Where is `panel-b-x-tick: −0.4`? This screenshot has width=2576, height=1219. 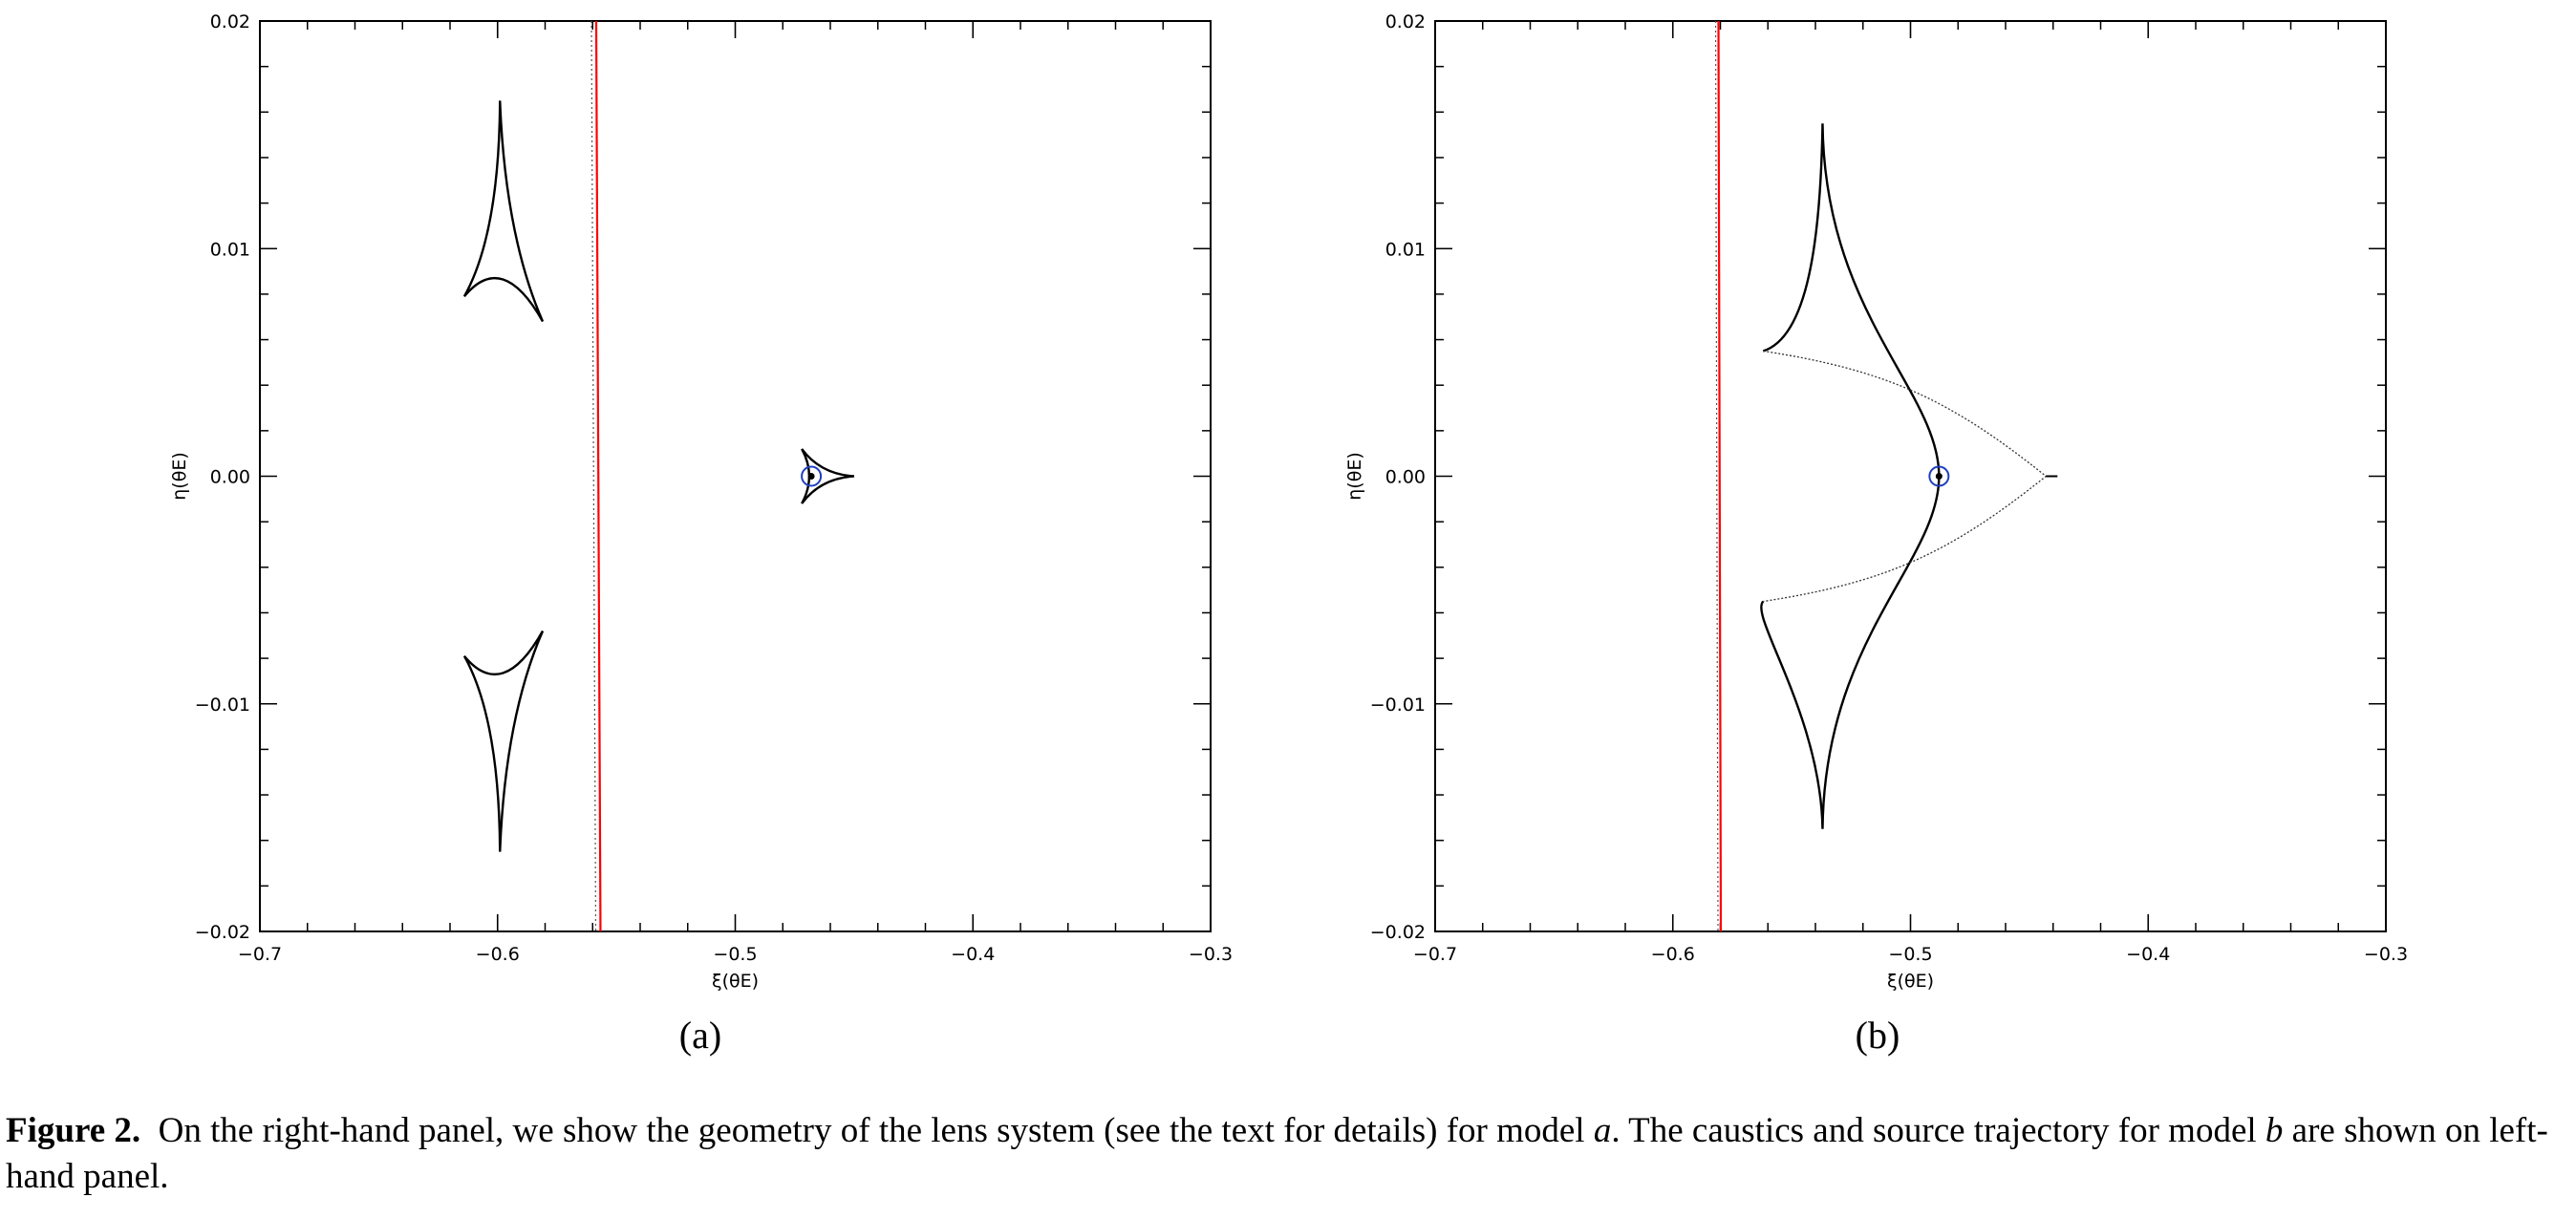
panel-b-x-tick: −0.4 is located at coordinates (2148, 493).